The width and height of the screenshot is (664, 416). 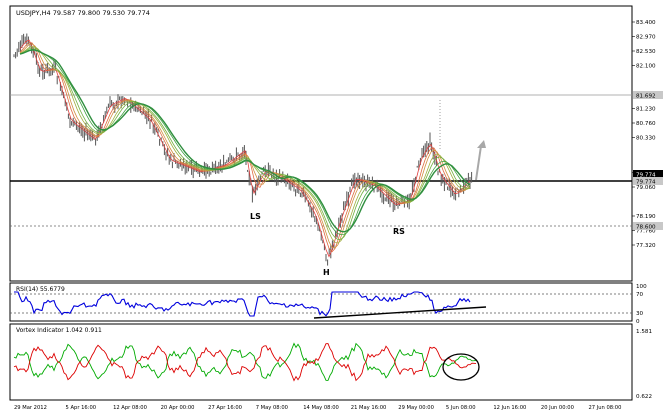 I want to click on rsi-level-70: 70, so click(x=640, y=295).